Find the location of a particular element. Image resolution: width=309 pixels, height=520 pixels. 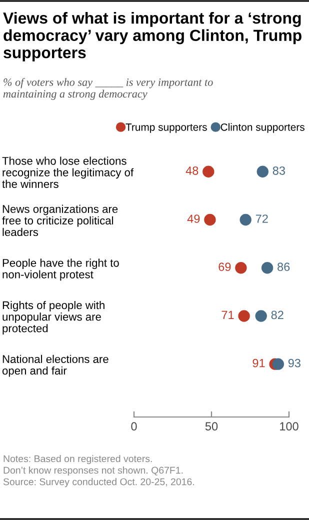

x-tick-label: 0 is located at coordinates (134, 426).